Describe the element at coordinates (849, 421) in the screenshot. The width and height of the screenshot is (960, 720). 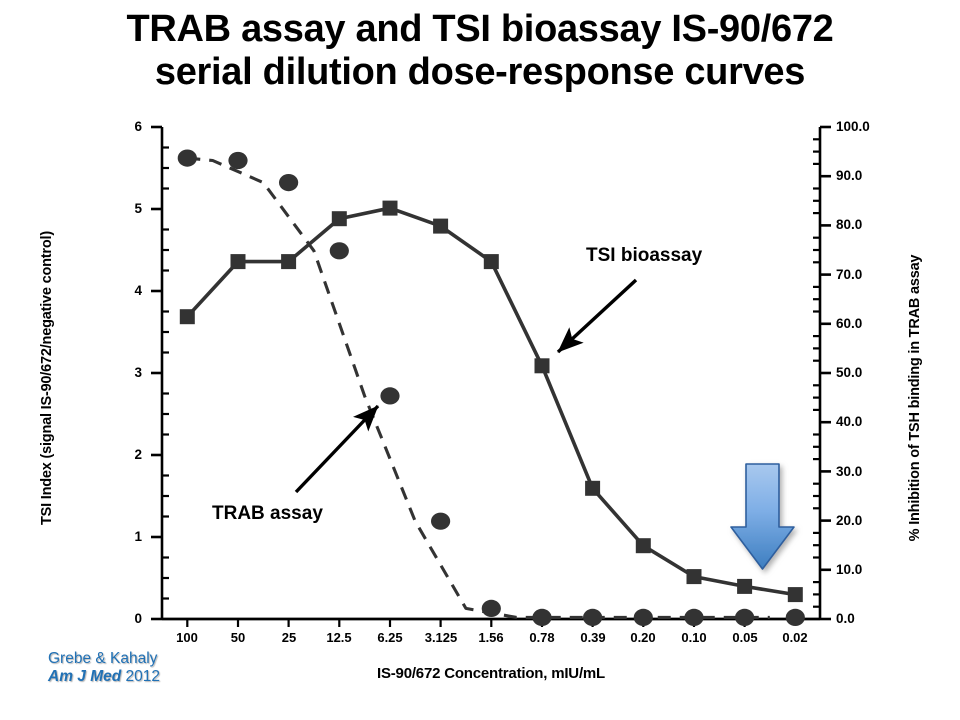
I see `y-tick-right-40: 40.0` at that location.